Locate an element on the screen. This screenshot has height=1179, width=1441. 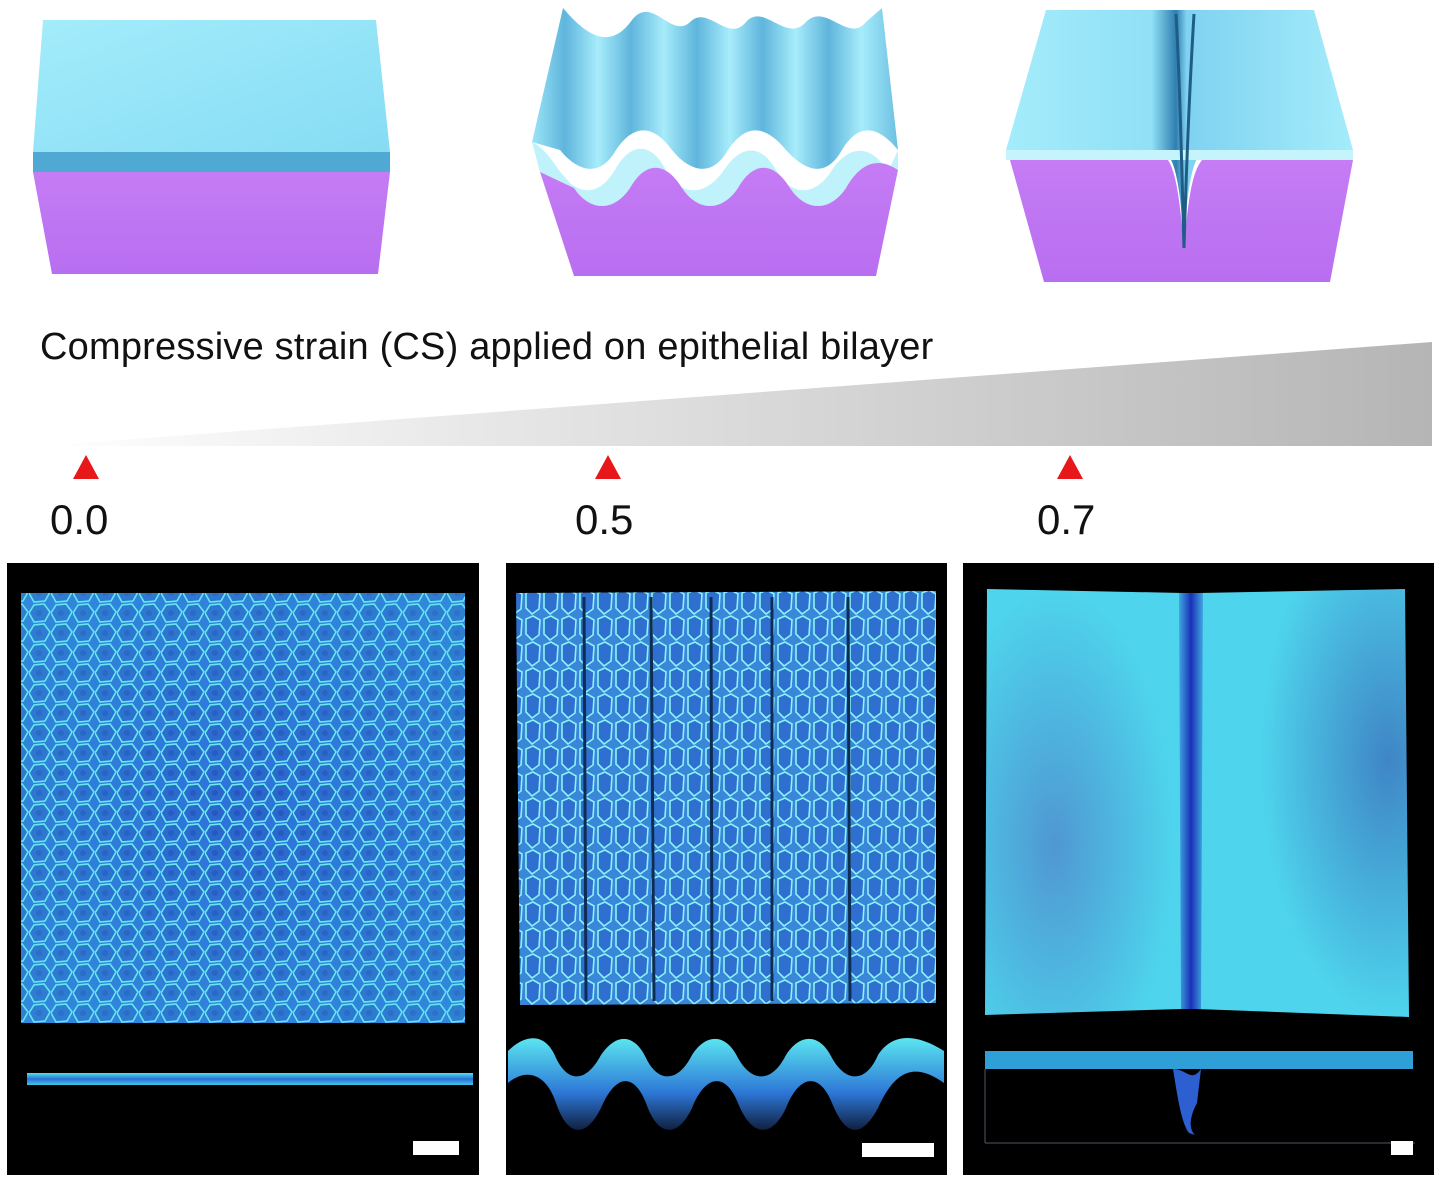
flat-top-surface is located at coordinates (211, 86).